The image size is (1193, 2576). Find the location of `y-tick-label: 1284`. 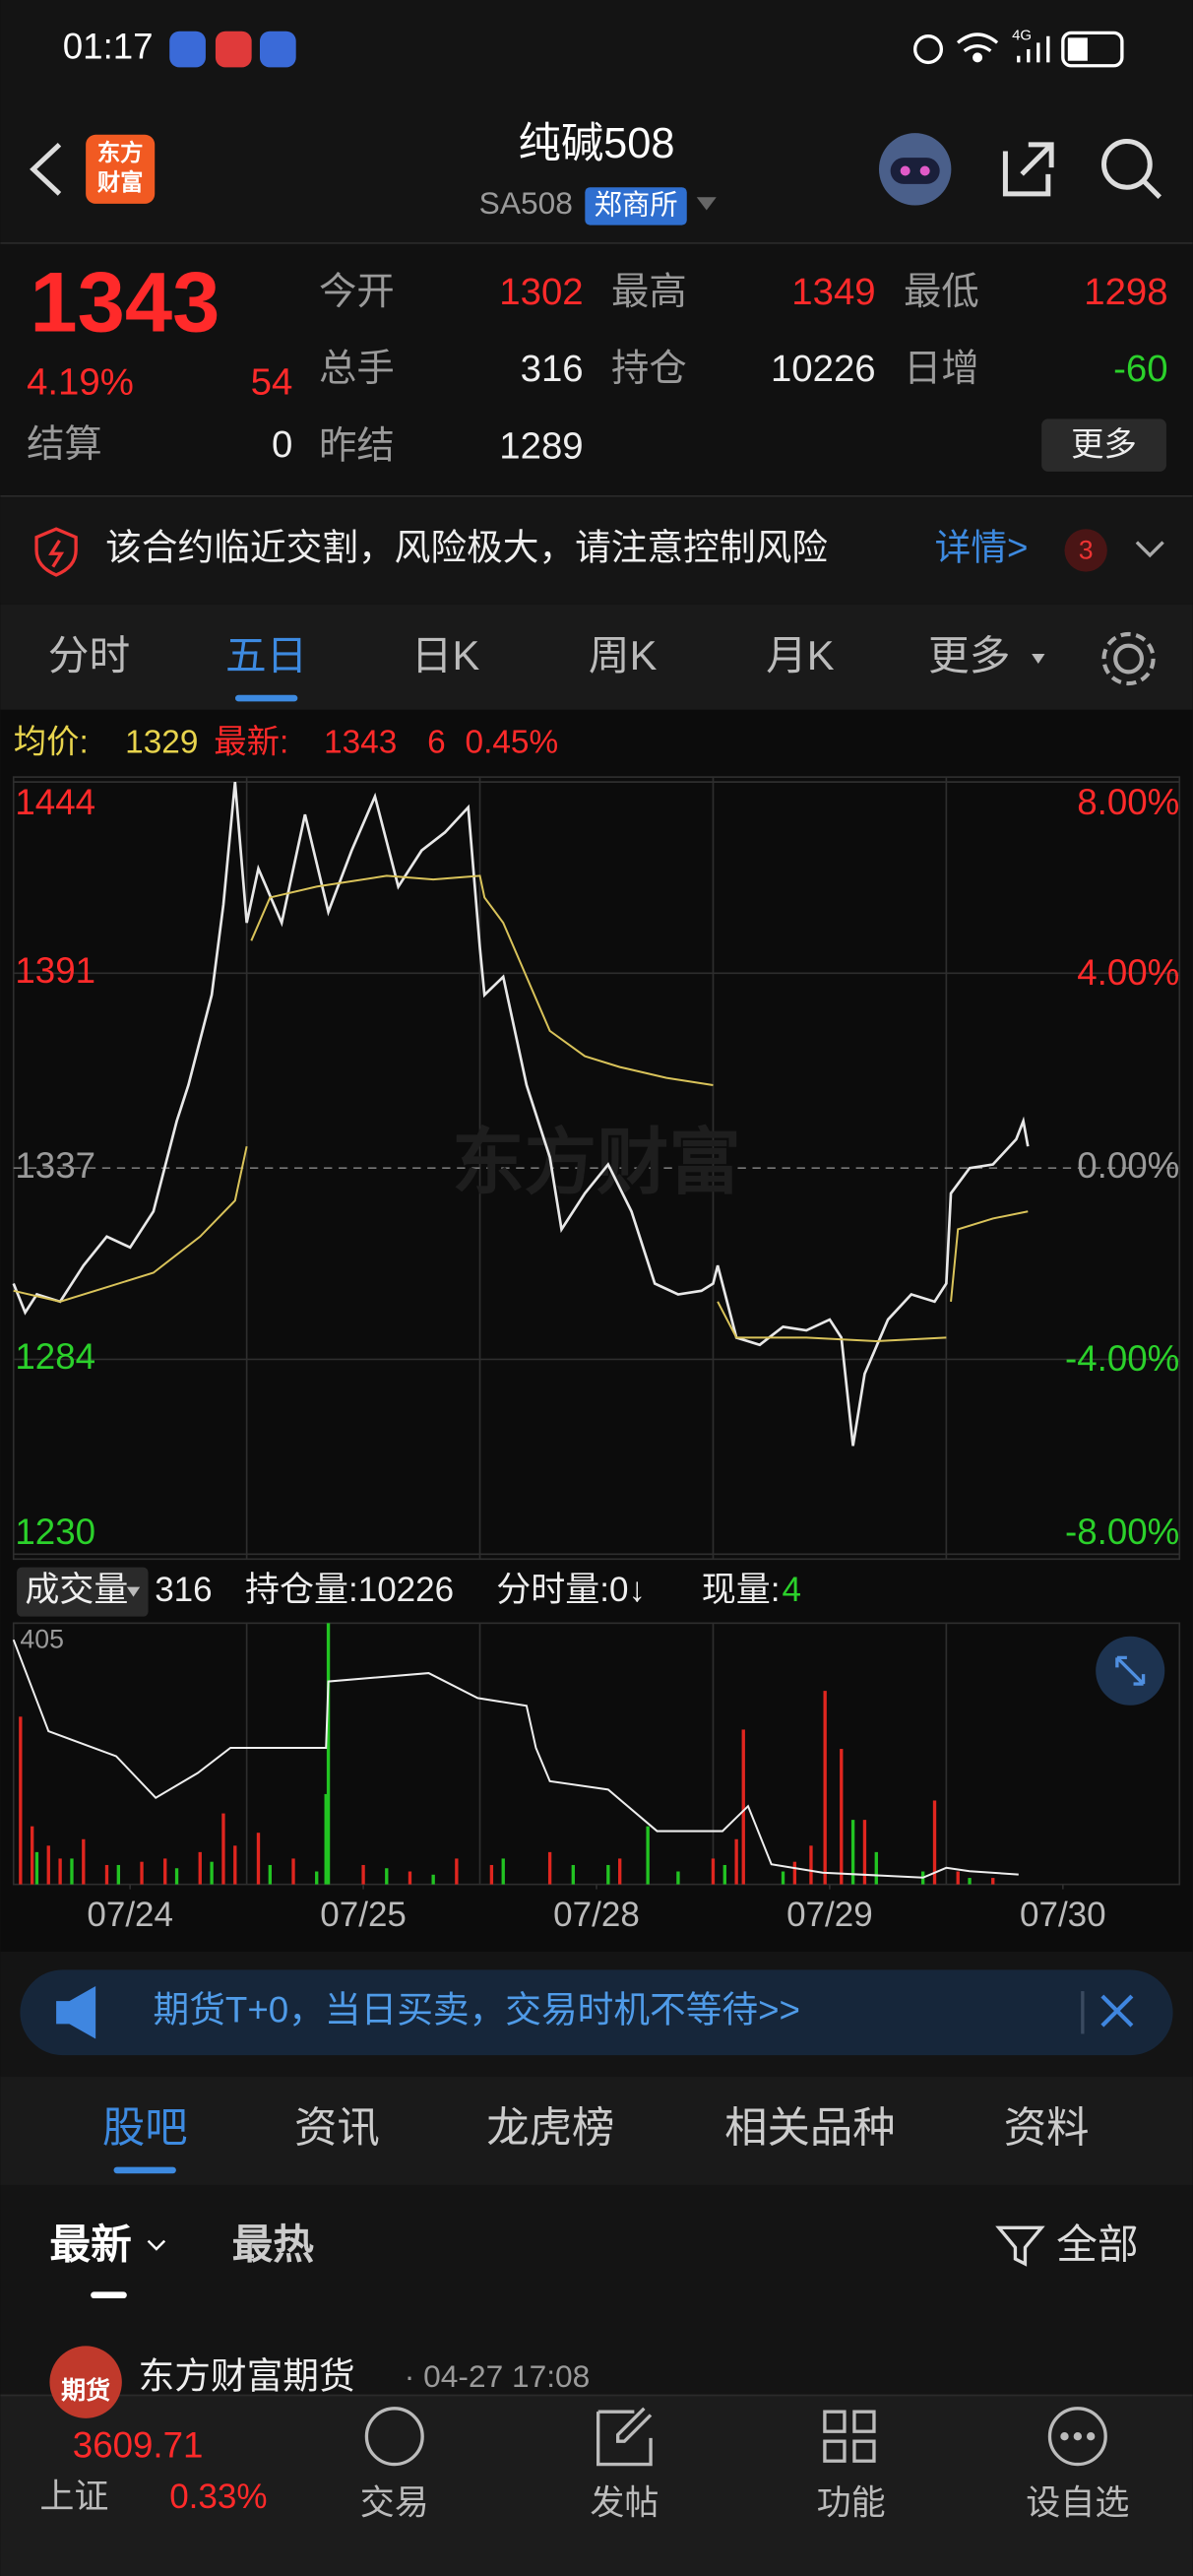

y-tick-label: 1284 is located at coordinates (55, 1356).